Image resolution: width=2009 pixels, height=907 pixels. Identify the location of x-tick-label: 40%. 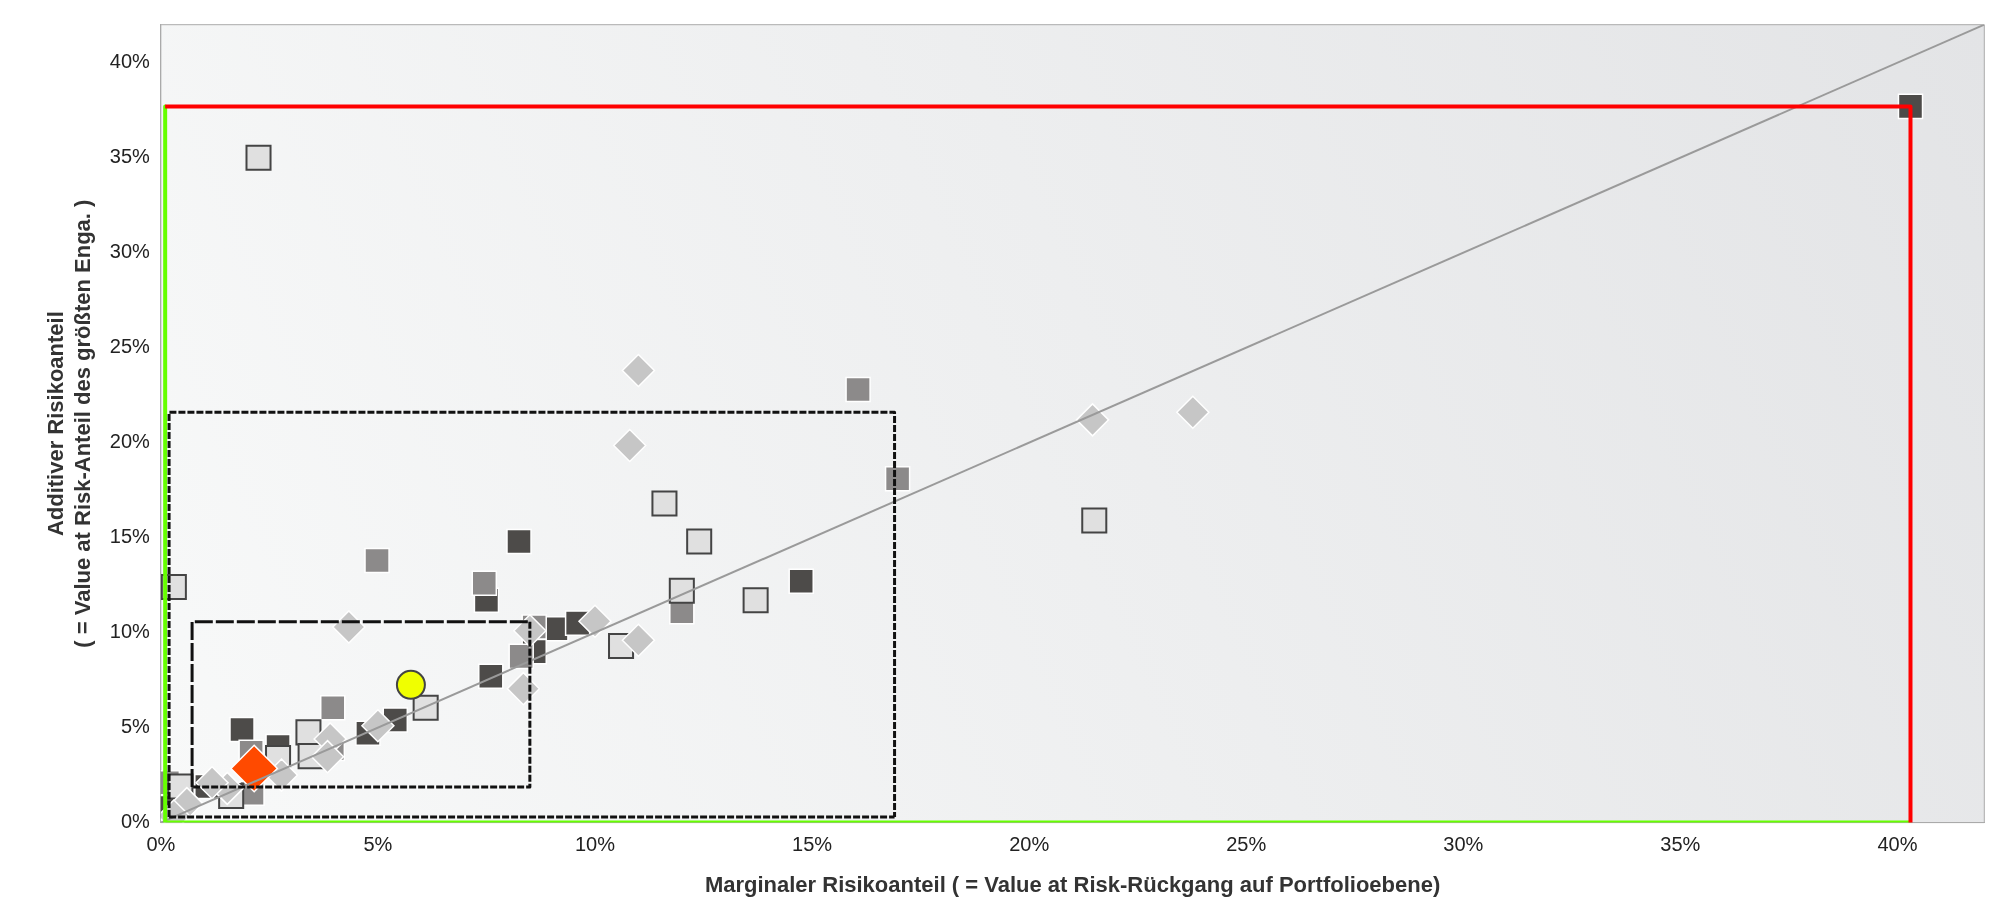
(1897, 844).